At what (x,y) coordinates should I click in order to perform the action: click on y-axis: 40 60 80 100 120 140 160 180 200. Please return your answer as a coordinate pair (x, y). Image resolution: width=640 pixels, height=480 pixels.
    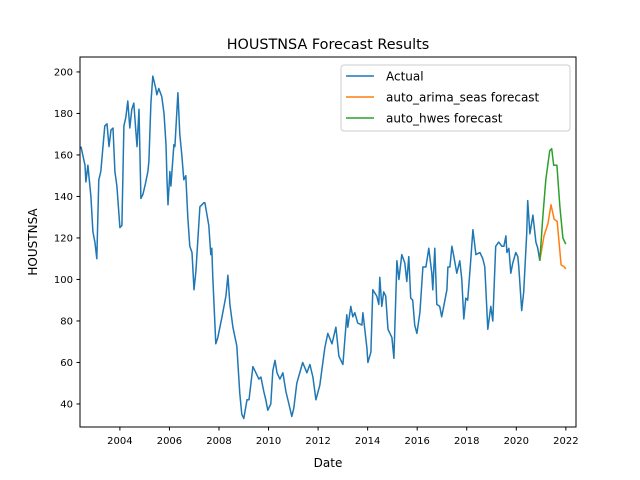
    Looking at the image, I should click on (67, 239).